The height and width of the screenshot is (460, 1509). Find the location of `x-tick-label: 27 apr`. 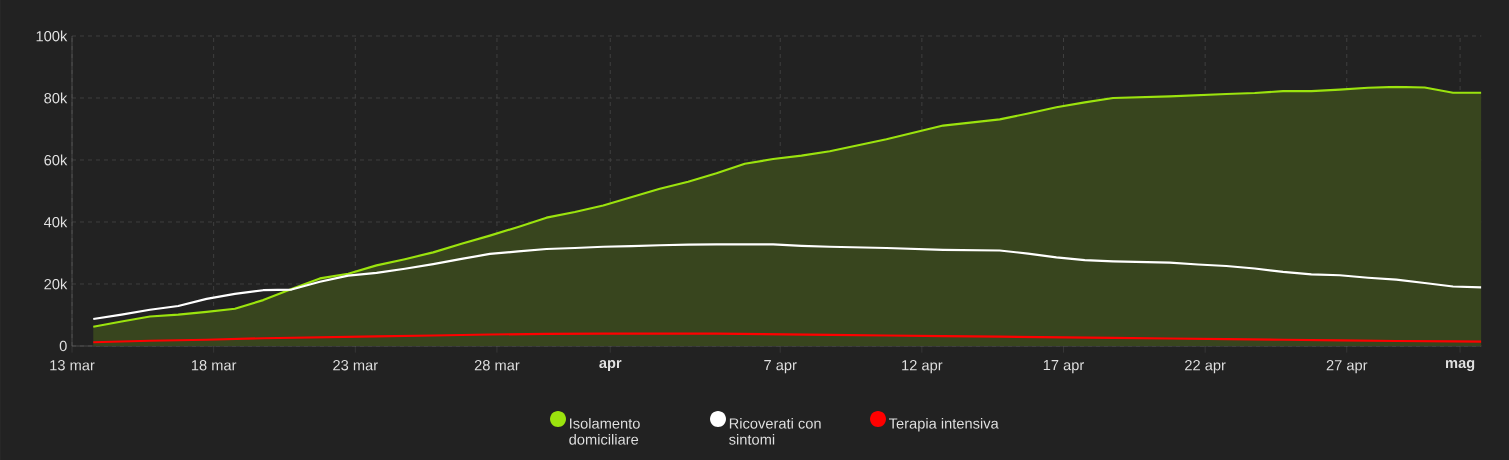

x-tick-label: 27 apr is located at coordinates (1347, 367).